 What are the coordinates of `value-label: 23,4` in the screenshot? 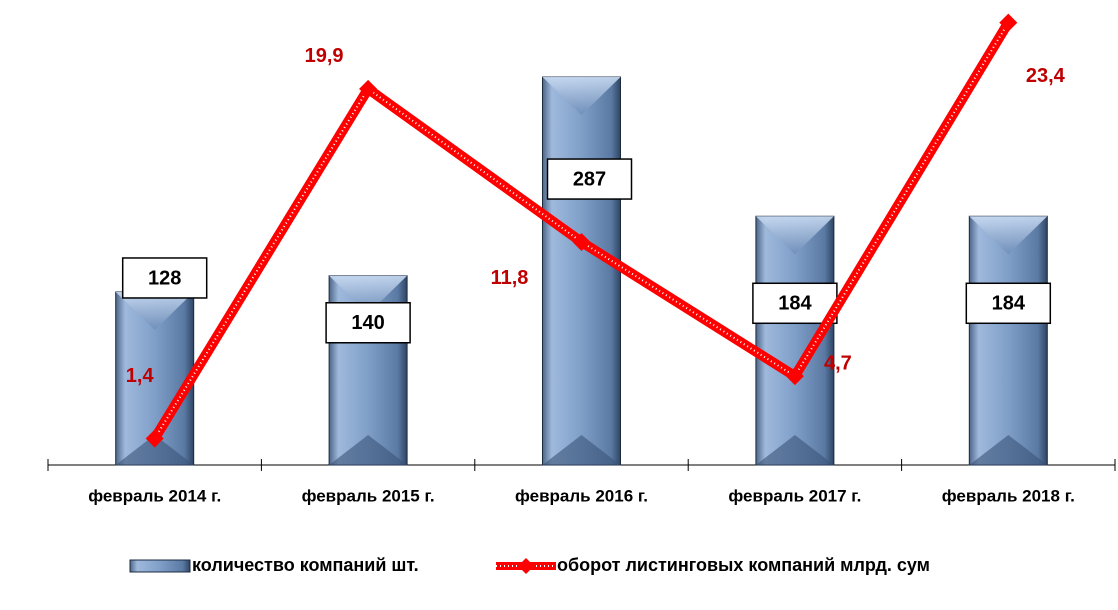 It's located at (1046, 76).